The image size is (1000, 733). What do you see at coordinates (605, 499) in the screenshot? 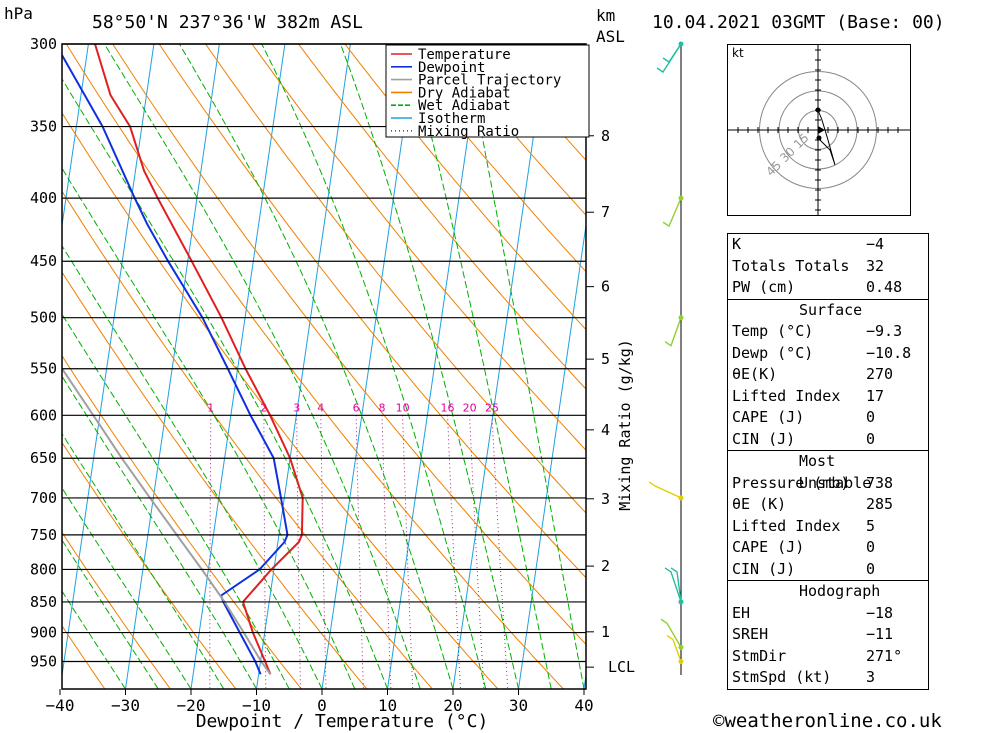
I see `km-tick-label: 3` at bounding box center [605, 499].